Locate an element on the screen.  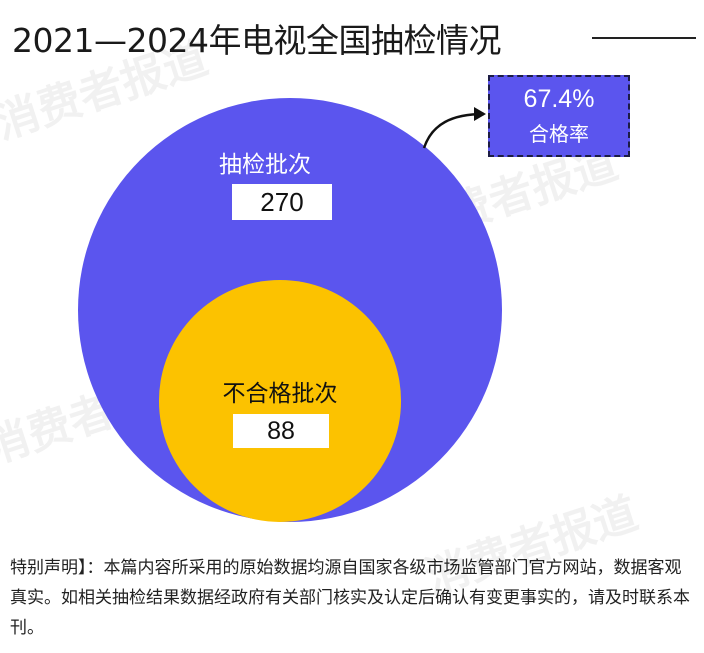
bubble-unqualified is located at coordinates (280, 400).